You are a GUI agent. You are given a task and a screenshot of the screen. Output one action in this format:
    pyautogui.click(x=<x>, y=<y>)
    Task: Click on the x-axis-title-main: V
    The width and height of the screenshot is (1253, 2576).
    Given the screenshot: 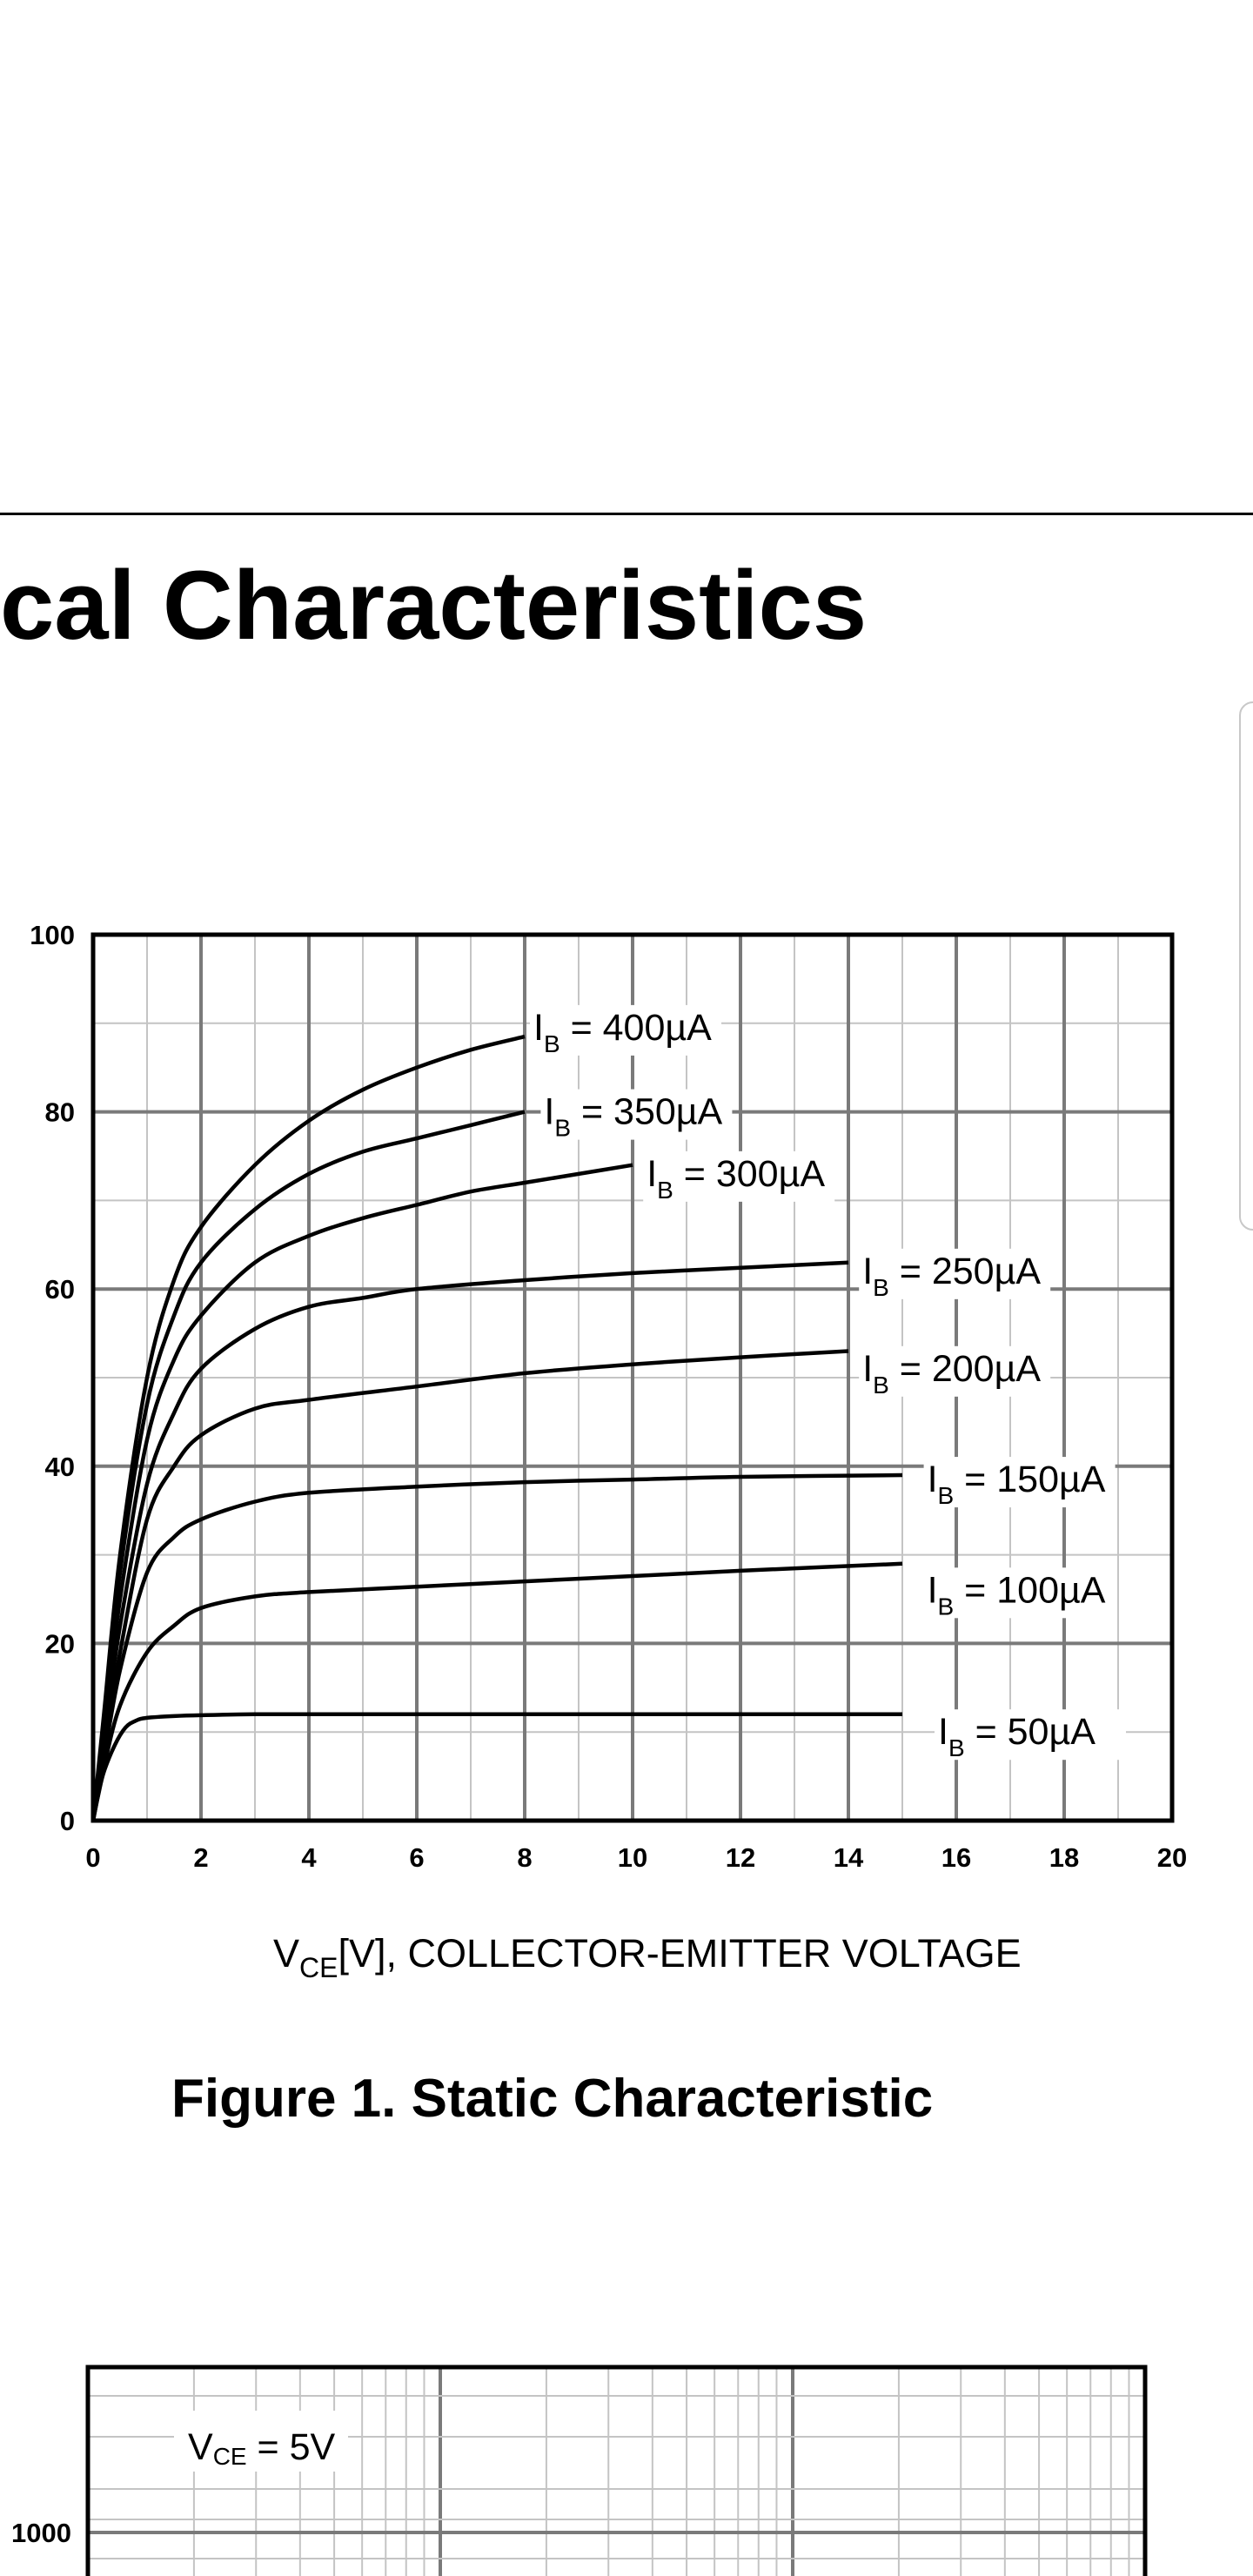 What is the action you would take?
    pyautogui.click(x=286, y=1954)
    